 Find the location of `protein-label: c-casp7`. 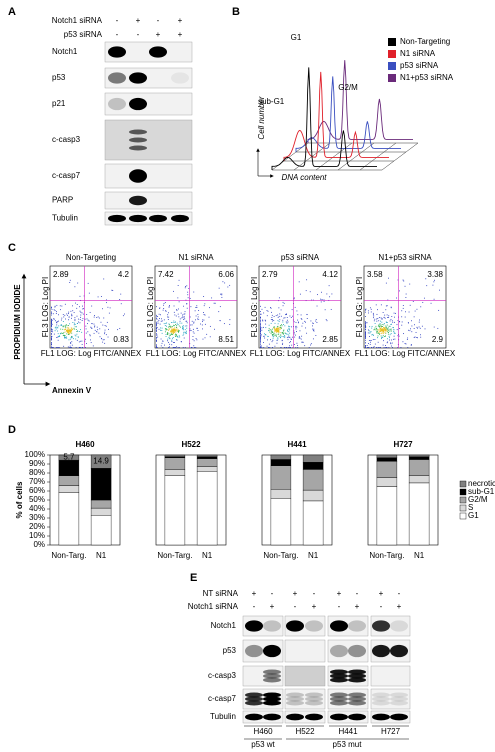

protein-label: c-casp7 is located at coordinates (222, 698).